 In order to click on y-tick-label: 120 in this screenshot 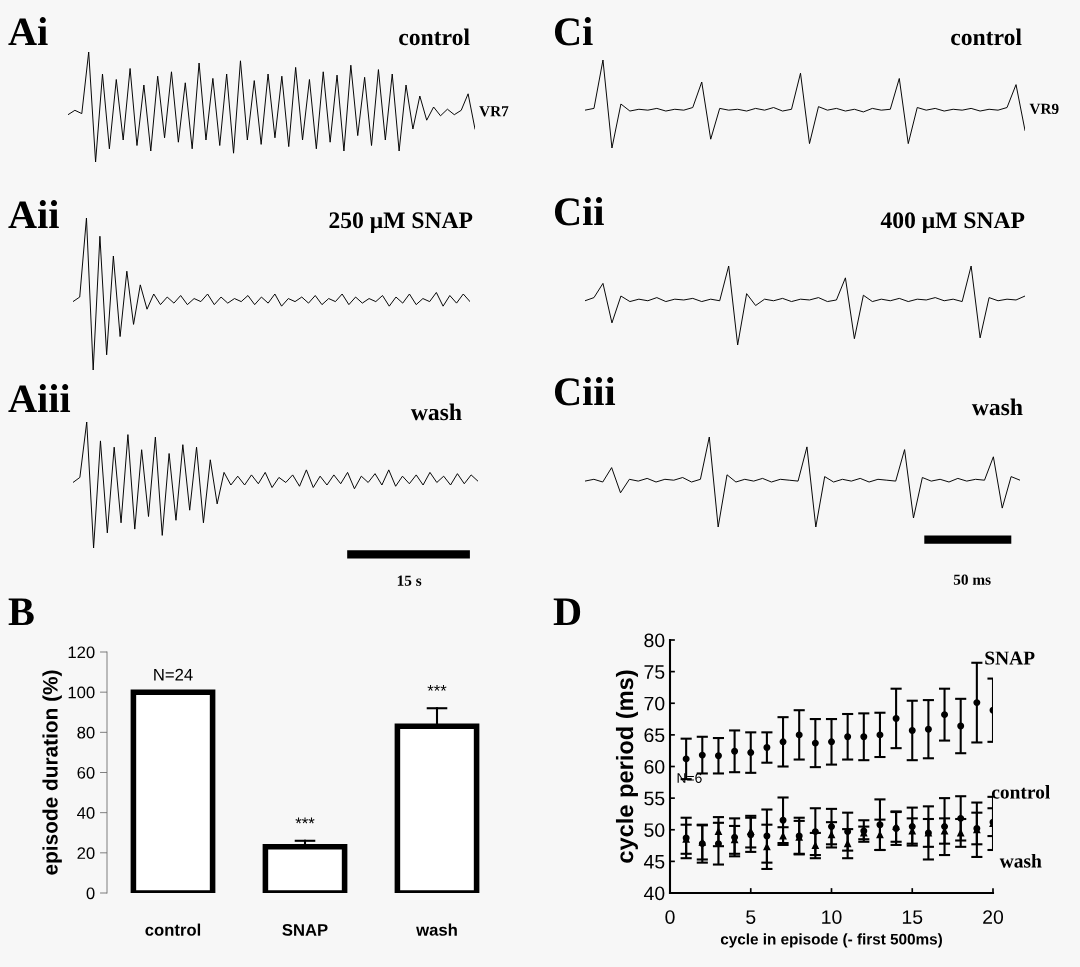, I will do `click(81, 652)`.